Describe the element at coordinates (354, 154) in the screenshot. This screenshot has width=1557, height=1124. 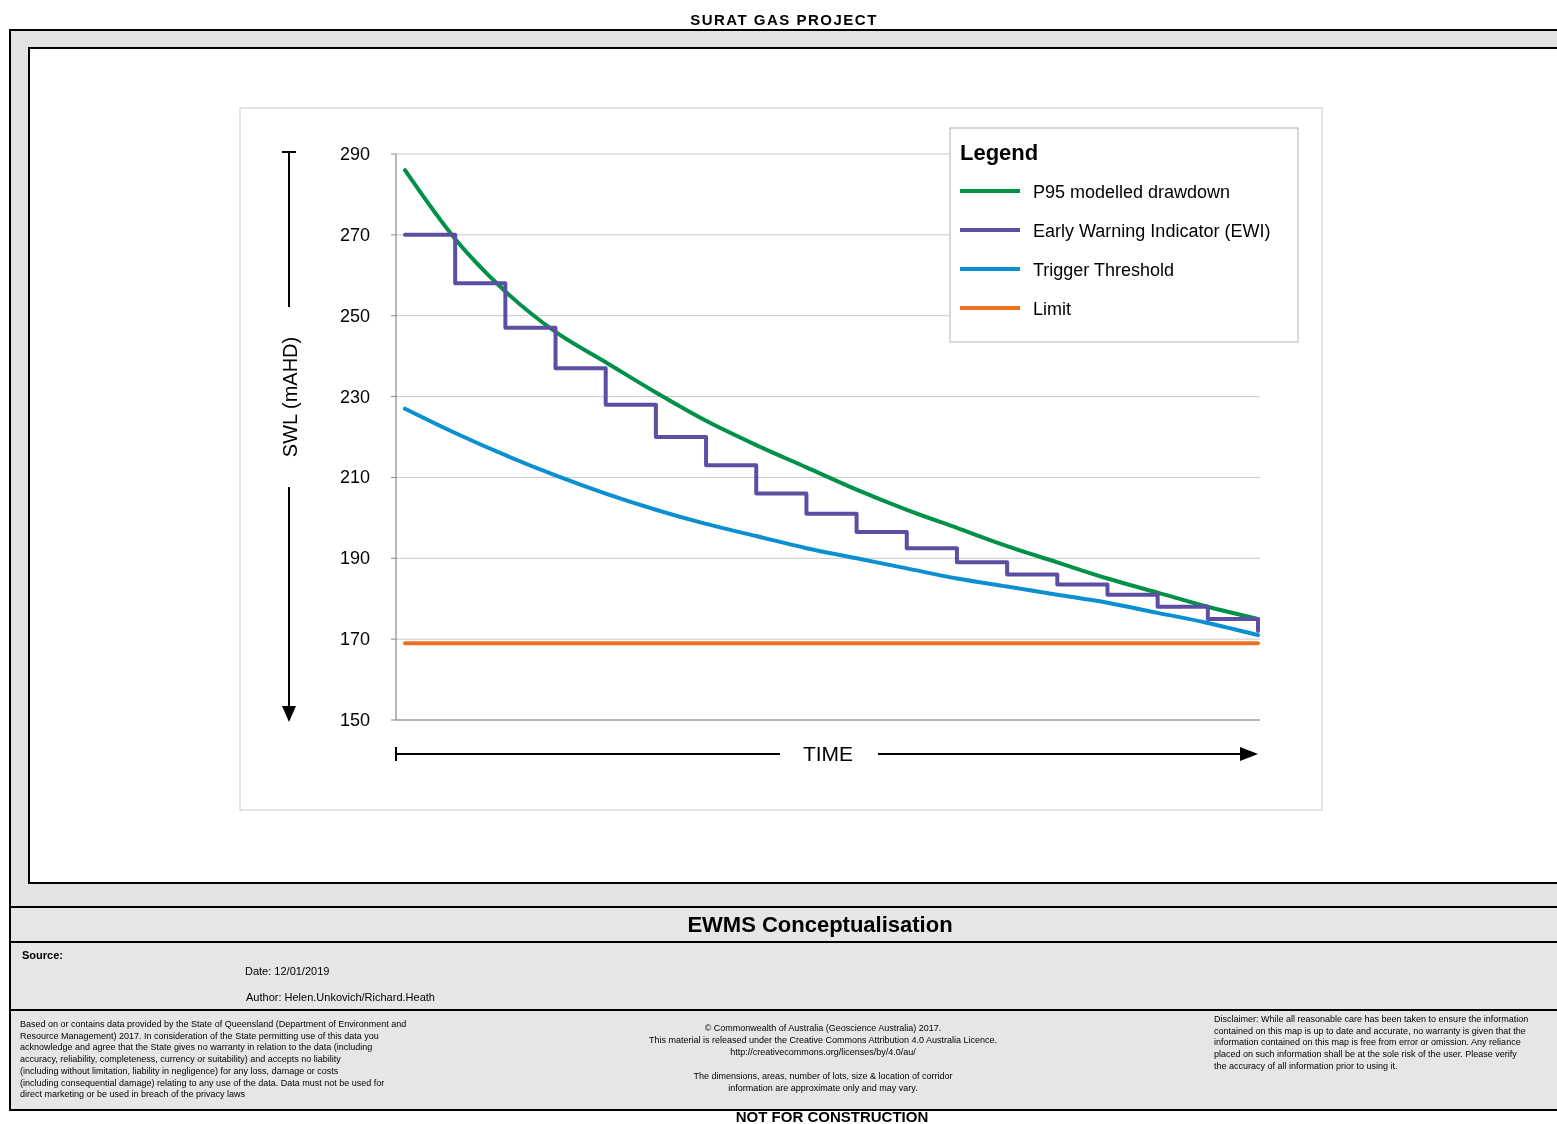
I see `y-tick-label: 290` at that location.